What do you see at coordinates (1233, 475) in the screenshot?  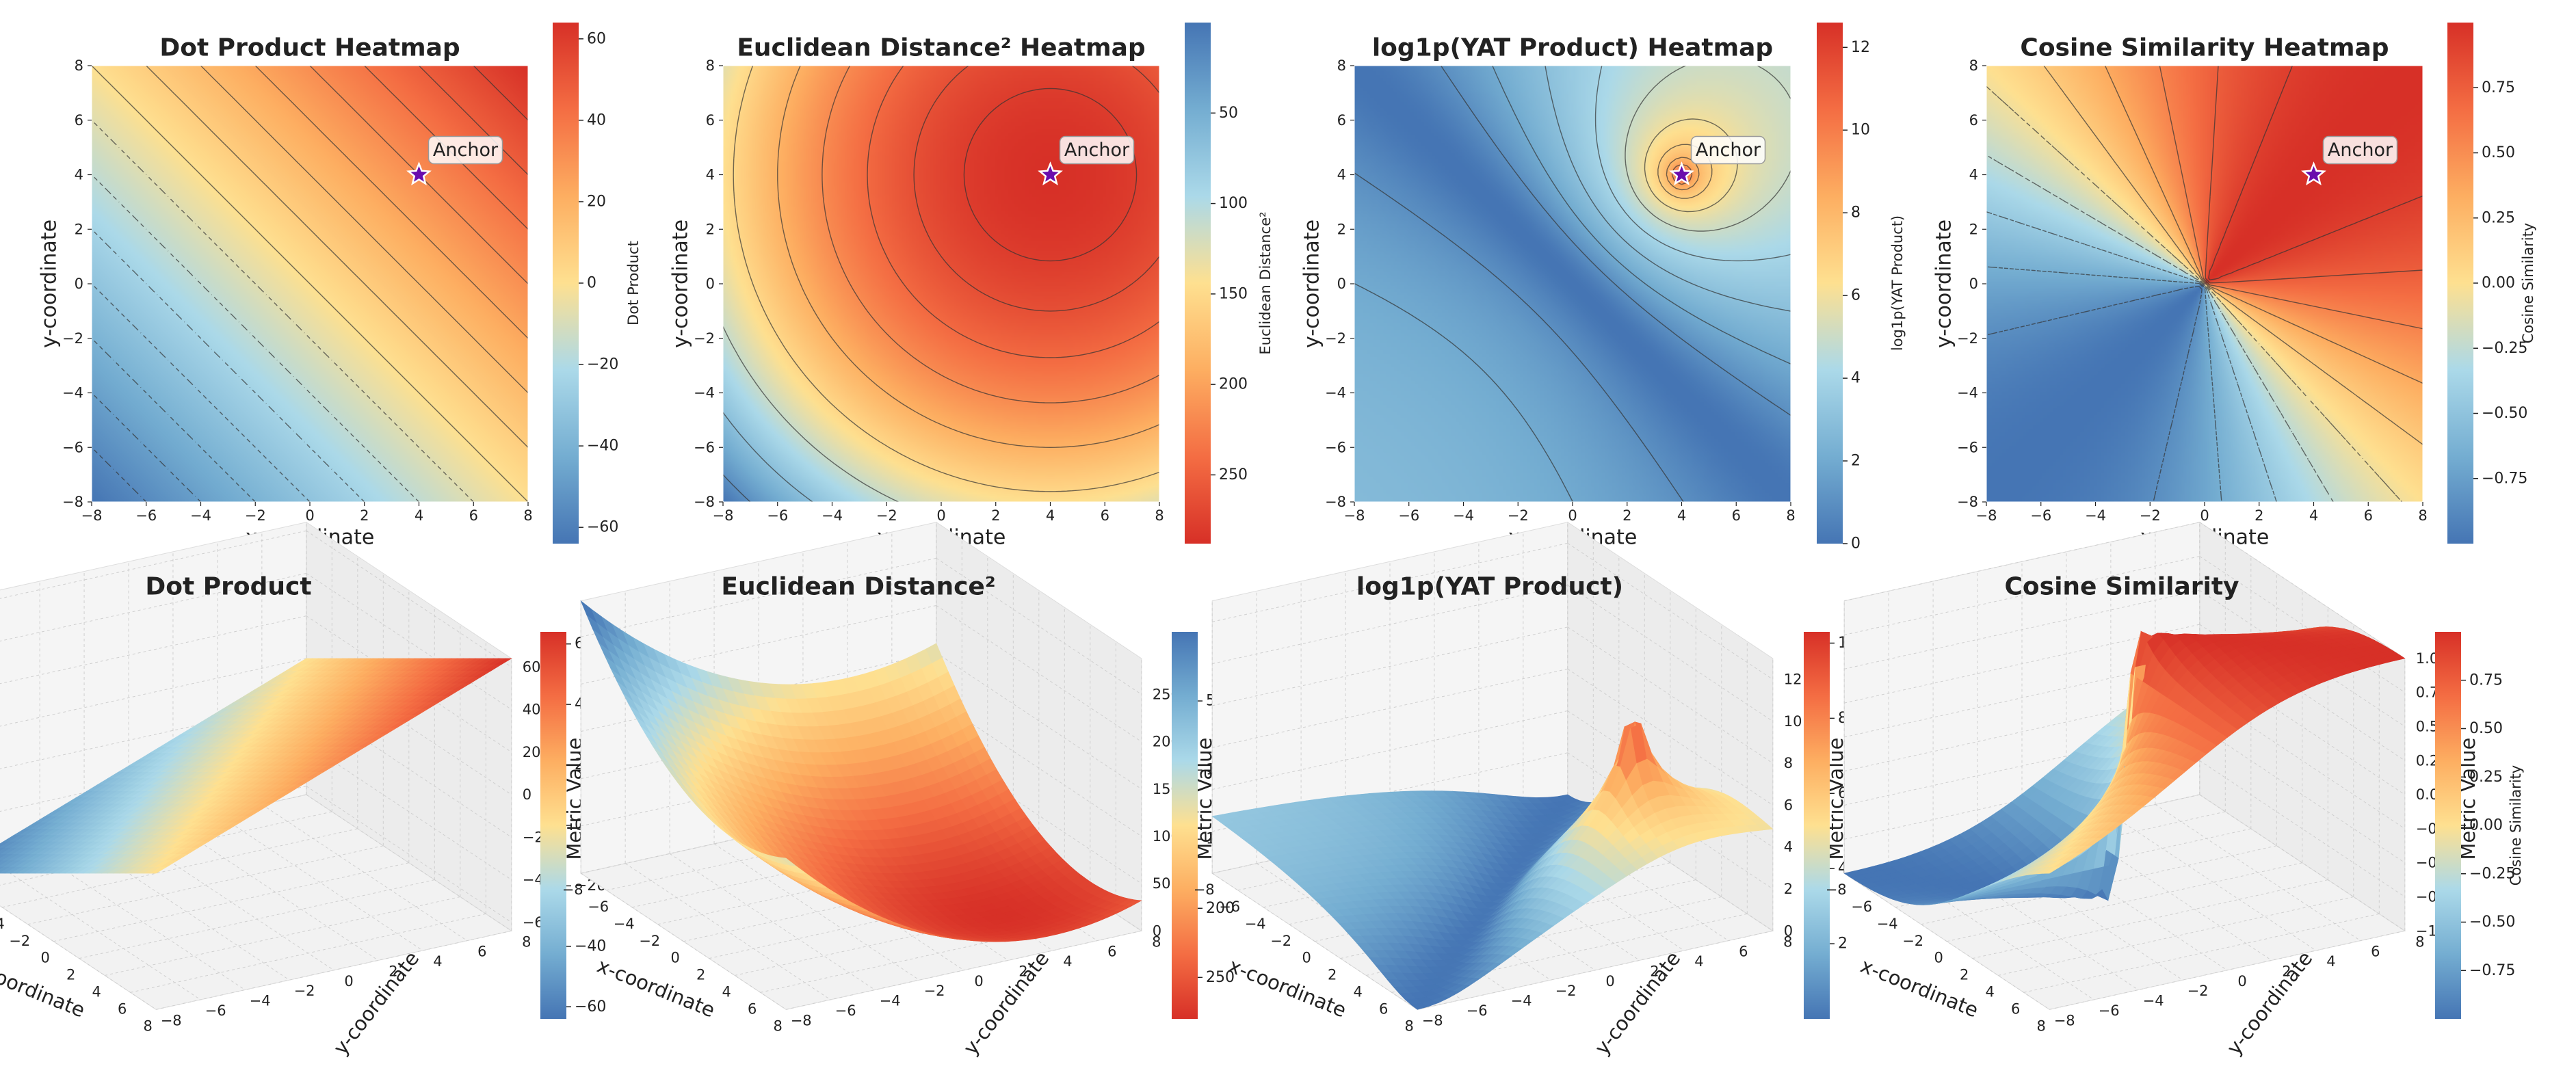 I see `colorbar-tick-label: 250` at bounding box center [1233, 475].